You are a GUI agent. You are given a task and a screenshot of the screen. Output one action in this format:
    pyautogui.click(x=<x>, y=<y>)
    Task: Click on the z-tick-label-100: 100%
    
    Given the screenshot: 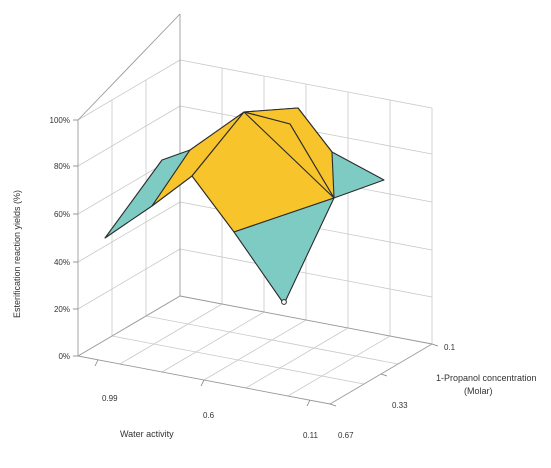 What is the action you would take?
    pyautogui.click(x=60, y=120)
    